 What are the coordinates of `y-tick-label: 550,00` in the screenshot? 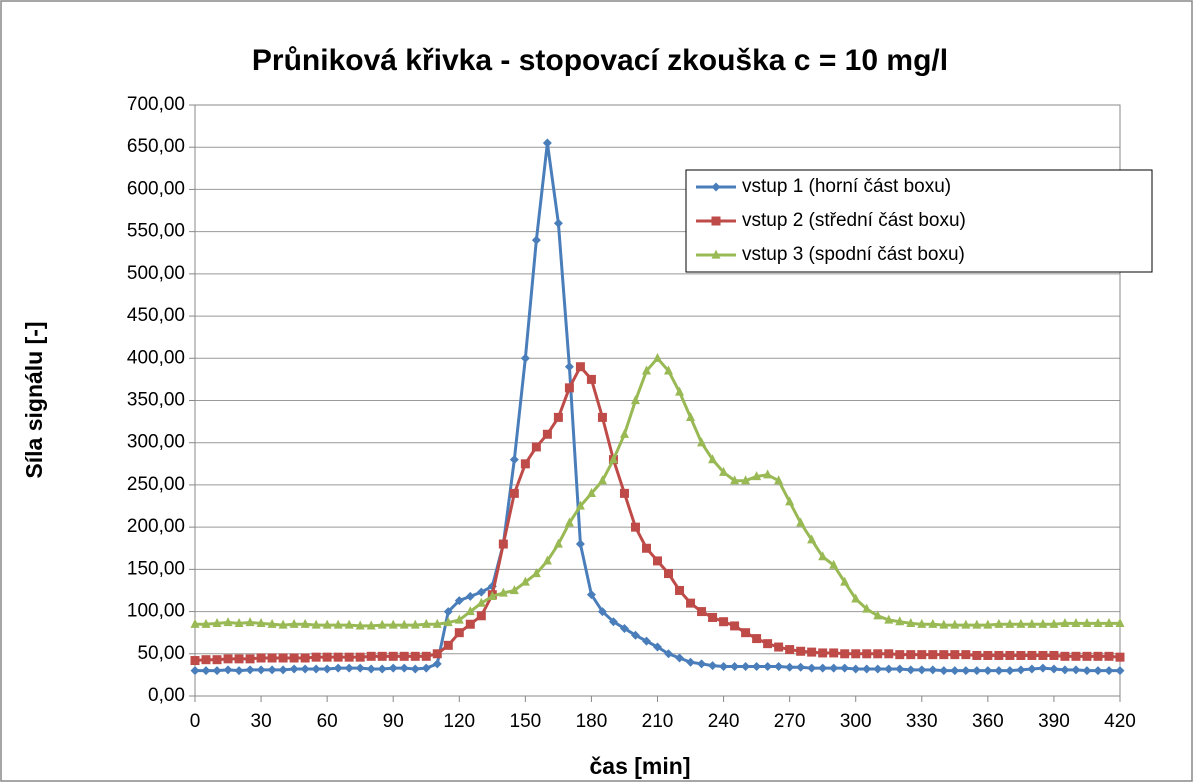 It's located at (156, 231).